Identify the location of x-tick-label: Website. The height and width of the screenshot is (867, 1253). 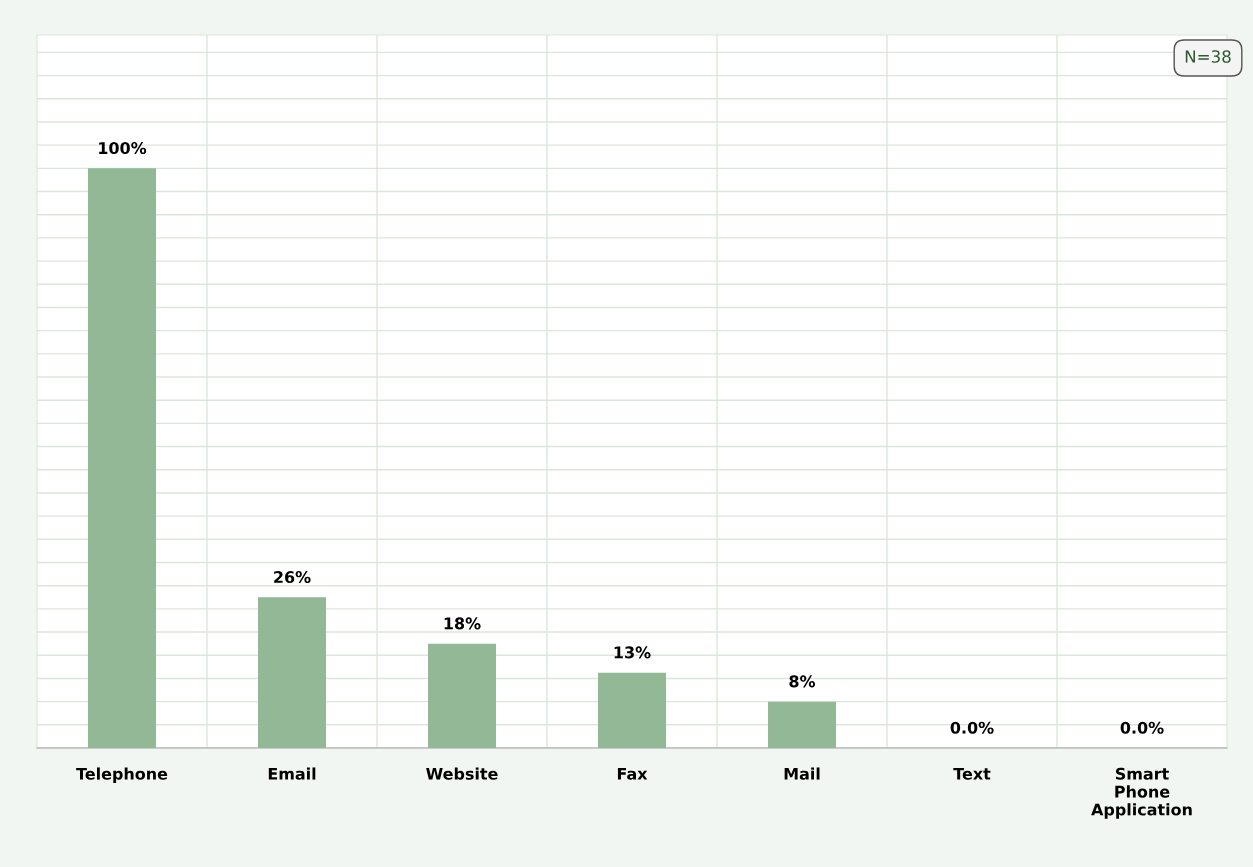
(462, 773).